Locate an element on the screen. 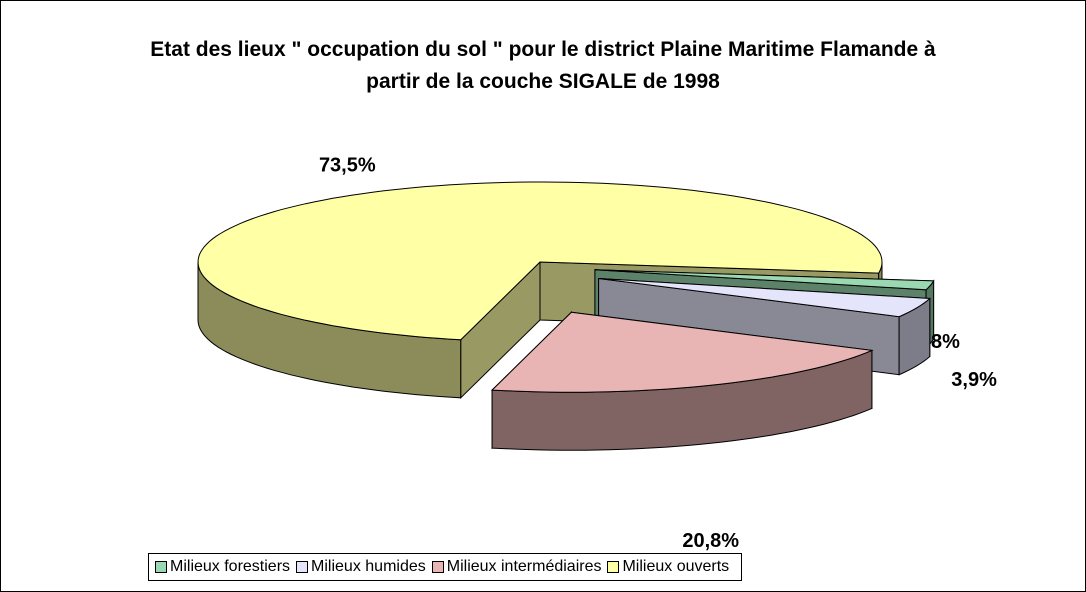 Image resolution: width=1086 pixels, height=592 pixels. legend-label: Milieux ouverts is located at coordinates (676, 566).